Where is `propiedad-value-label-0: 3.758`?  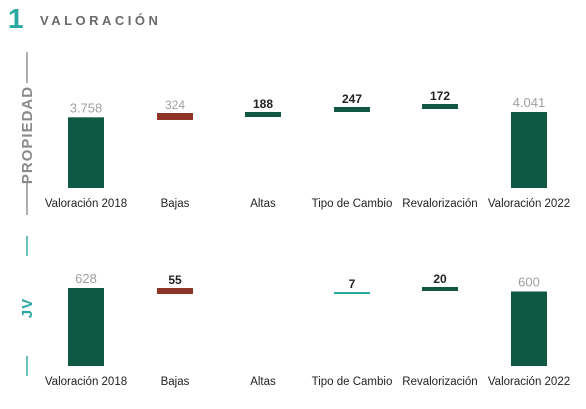
propiedad-value-label-0: 3.758 is located at coordinates (86, 107).